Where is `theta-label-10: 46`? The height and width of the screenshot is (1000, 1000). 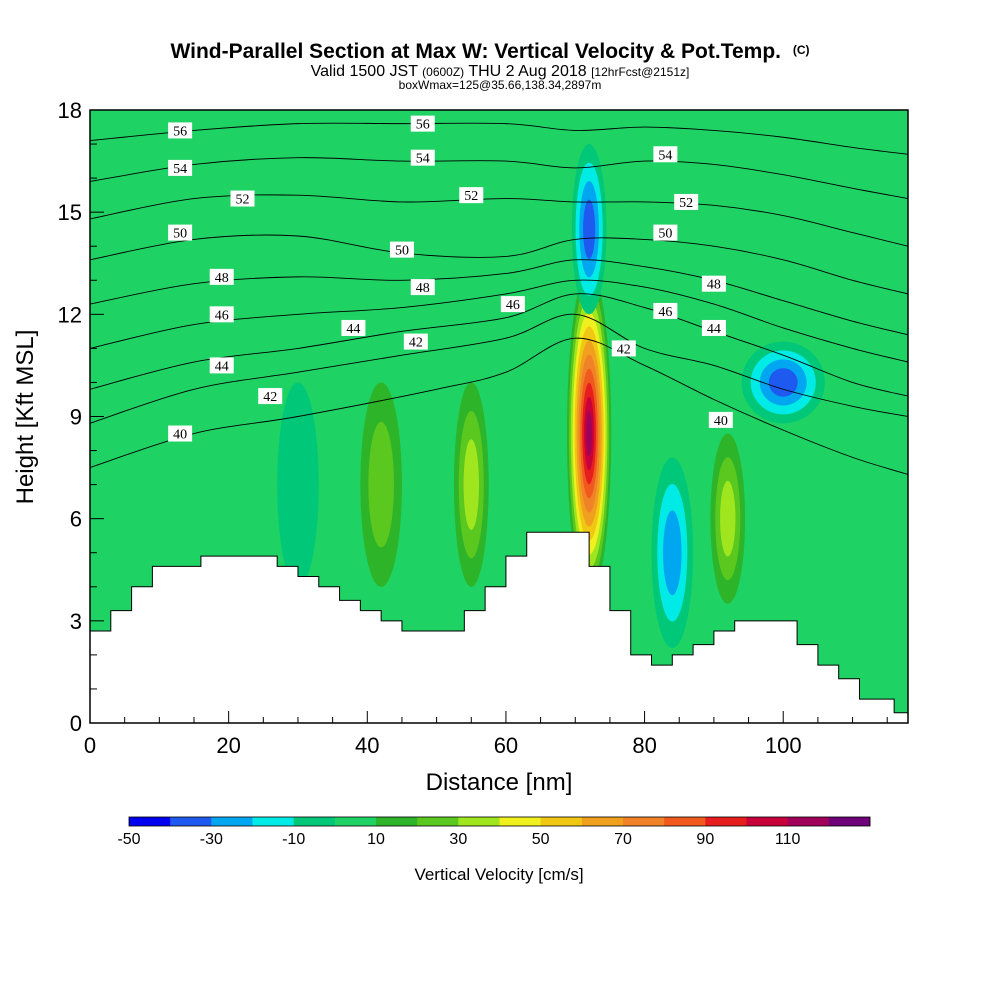
theta-label-10: 46 is located at coordinates (665, 312).